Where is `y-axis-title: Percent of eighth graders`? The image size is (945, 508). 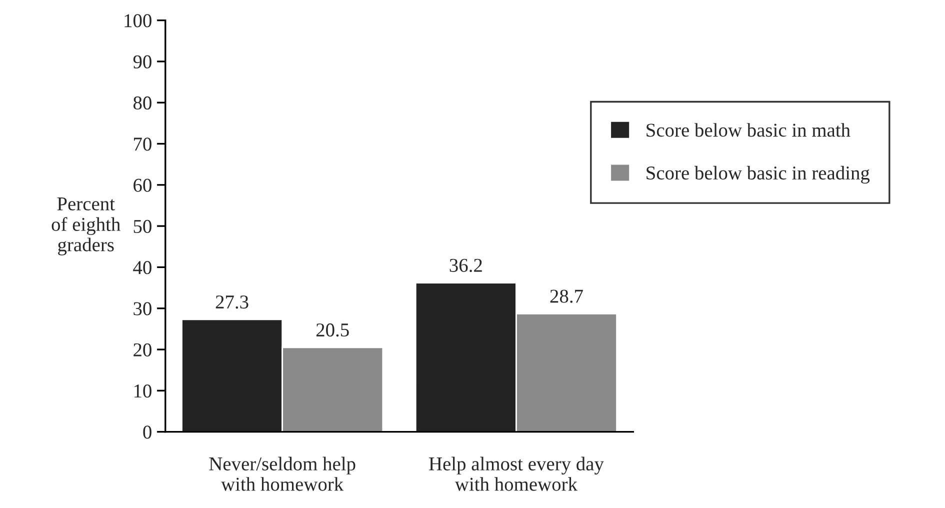
y-axis-title: Percent of eighth graders is located at coordinates (86, 226).